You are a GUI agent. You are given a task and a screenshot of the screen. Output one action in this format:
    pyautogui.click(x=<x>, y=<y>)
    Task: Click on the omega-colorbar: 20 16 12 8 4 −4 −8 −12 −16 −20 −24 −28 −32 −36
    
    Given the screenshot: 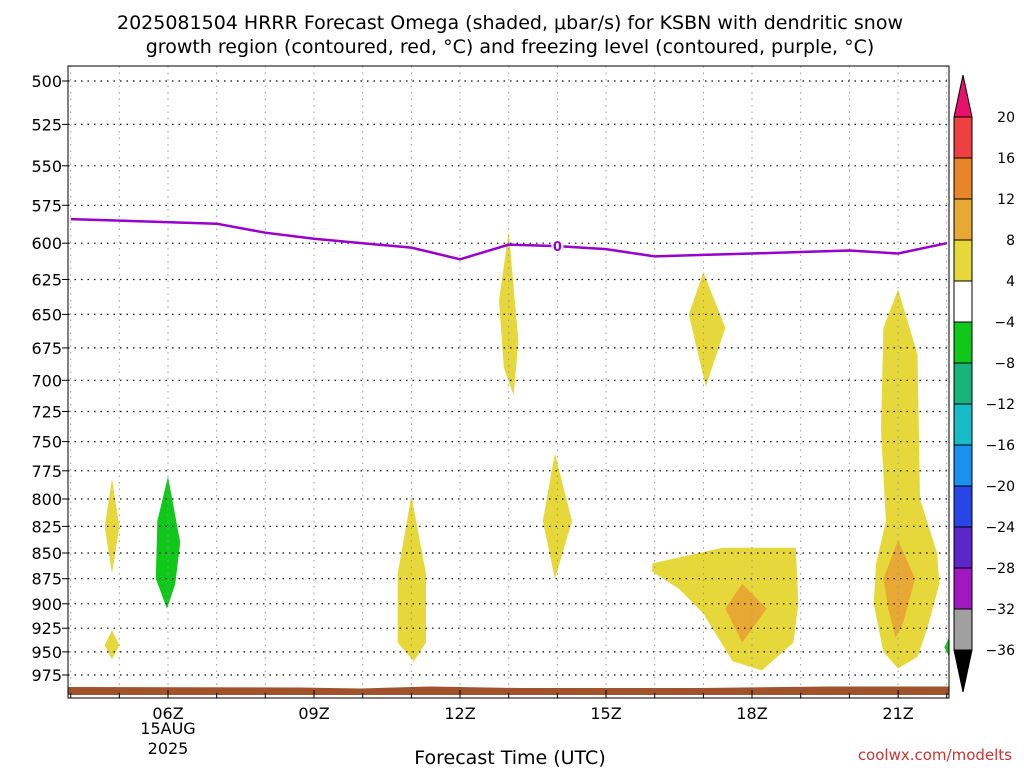 What is the action you would take?
    pyautogui.click(x=984, y=383)
    